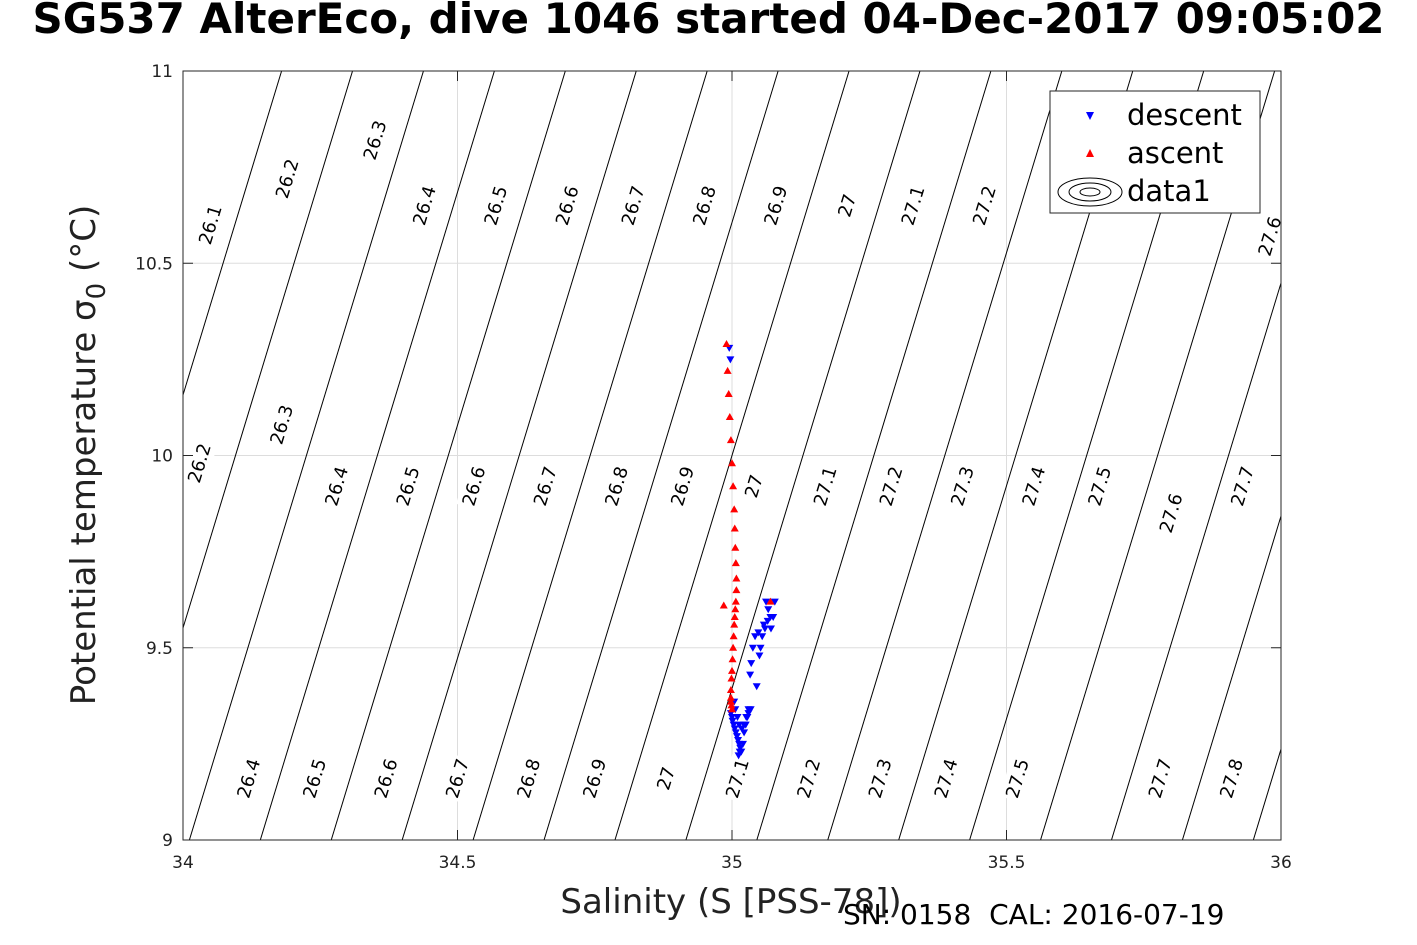 The width and height of the screenshot is (1417, 945). Describe the element at coordinates (1281, 863) in the screenshot. I see `x-tick-label: 36` at that location.